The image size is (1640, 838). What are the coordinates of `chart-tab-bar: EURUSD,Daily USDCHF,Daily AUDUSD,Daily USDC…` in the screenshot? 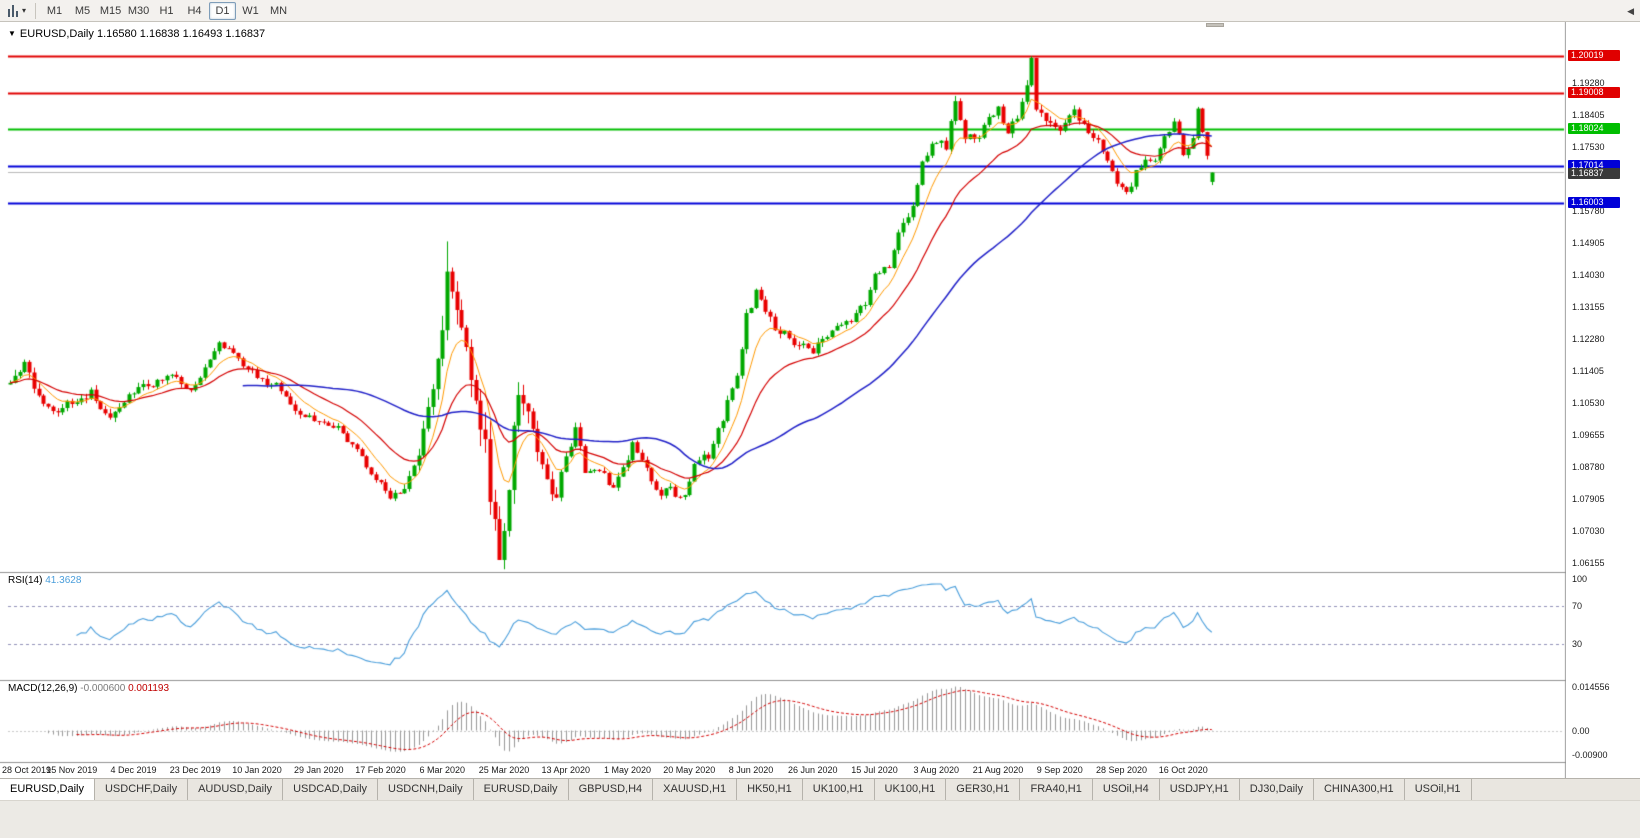 It's located at (820, 789).